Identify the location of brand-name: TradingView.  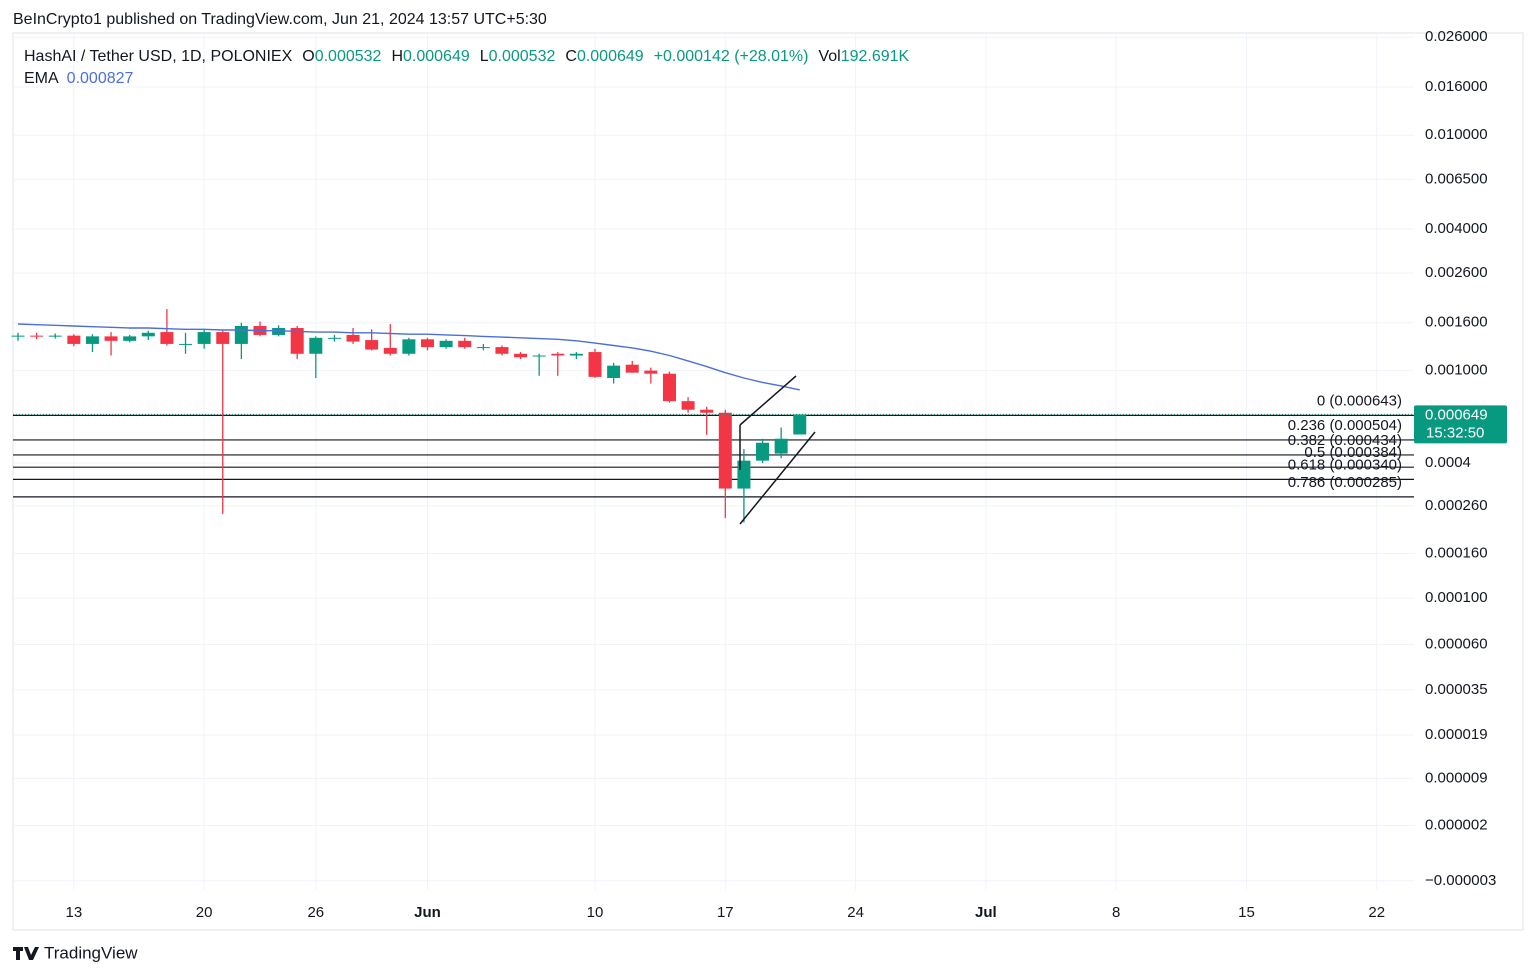
(91, 952).